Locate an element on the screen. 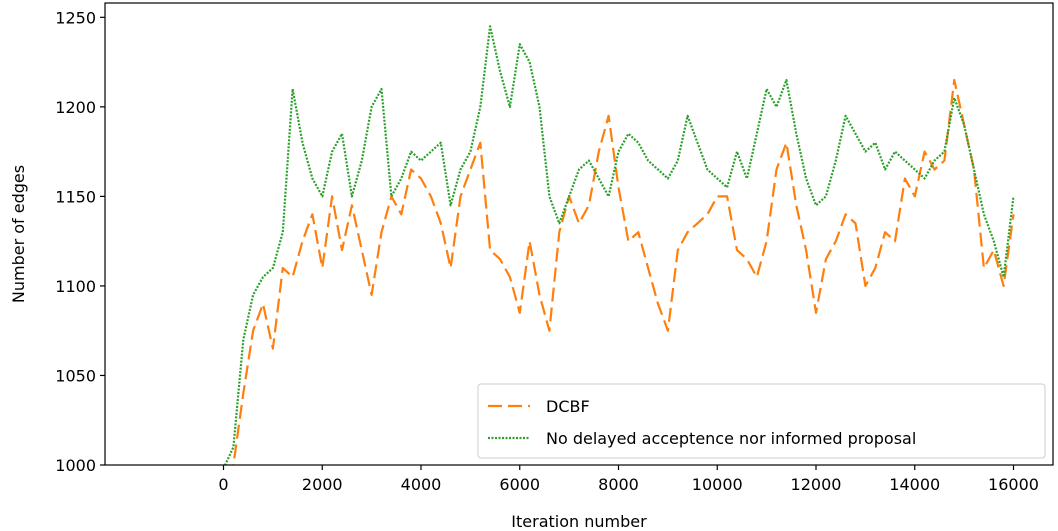 The width and height of the screenshot is (1058, 531). y-tick-label: 1000 is located at coordinates (75, 465).